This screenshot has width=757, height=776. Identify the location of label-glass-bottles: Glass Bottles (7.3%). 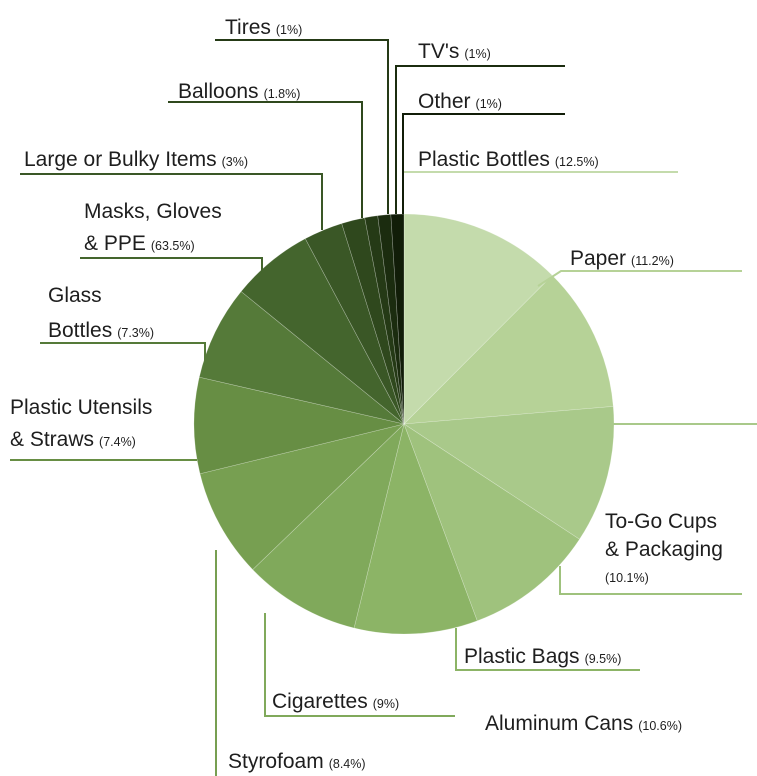
(101, 313).